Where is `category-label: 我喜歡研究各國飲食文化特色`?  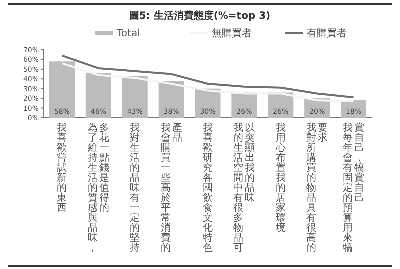
category-label: 我喜歡研究各國飲食文化特色 is located at coordinates (208, 188).